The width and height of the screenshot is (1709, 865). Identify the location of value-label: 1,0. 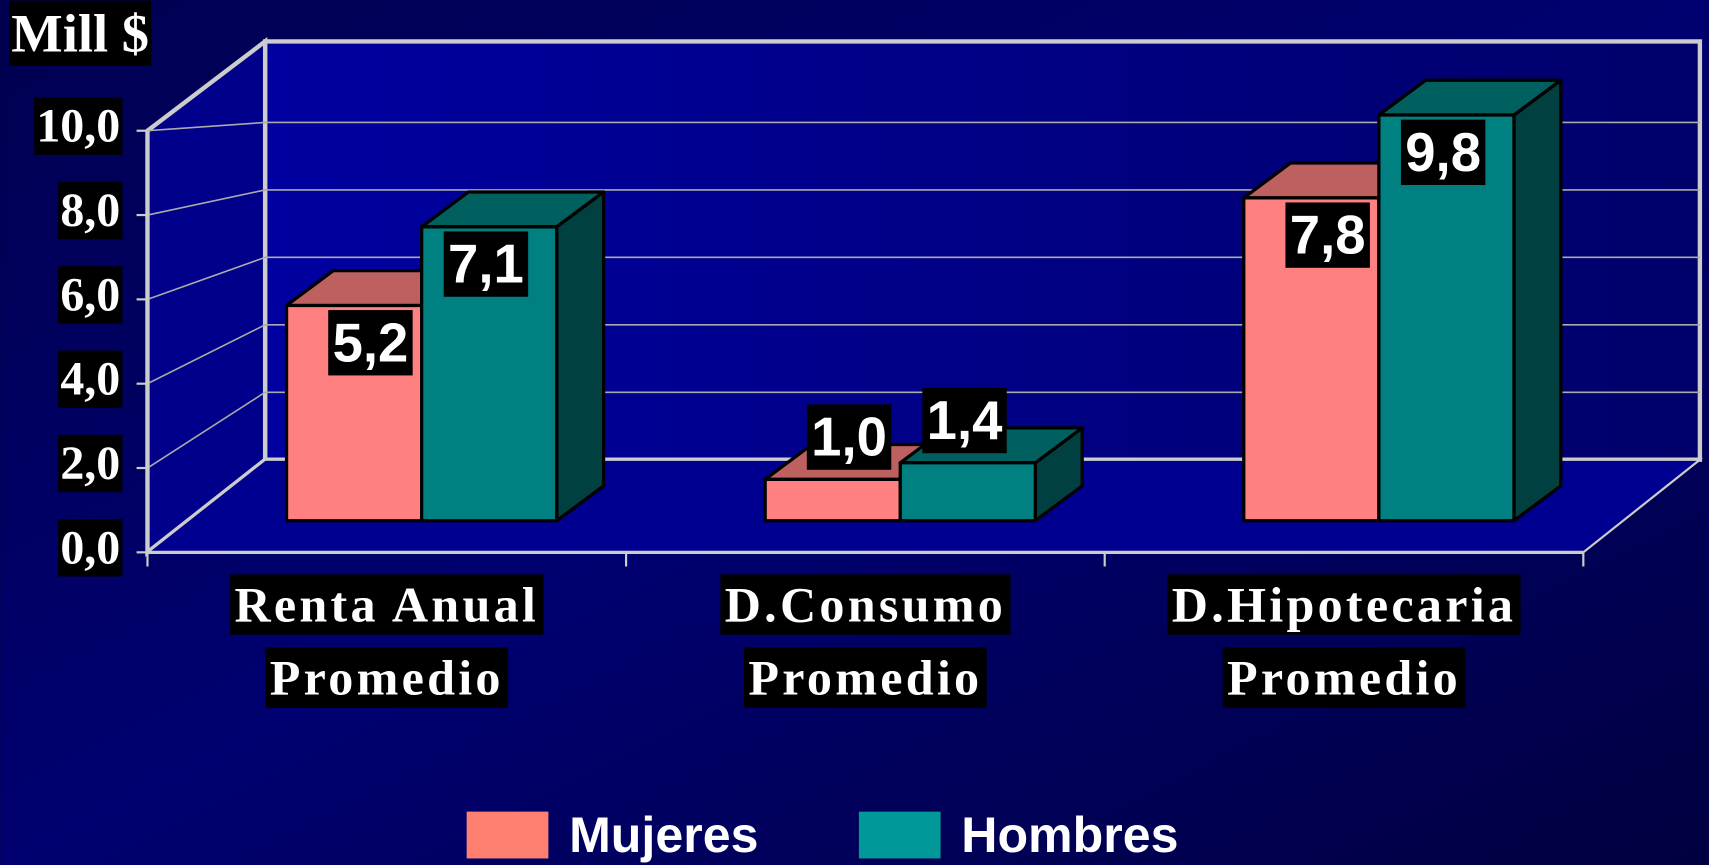
(849, 437).